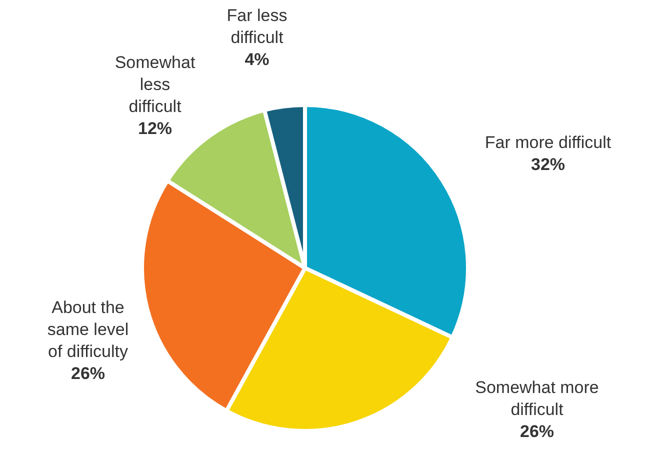 This screenshot has width=647, height=452. I want to click on data-label: 12%, so click(155, 128).